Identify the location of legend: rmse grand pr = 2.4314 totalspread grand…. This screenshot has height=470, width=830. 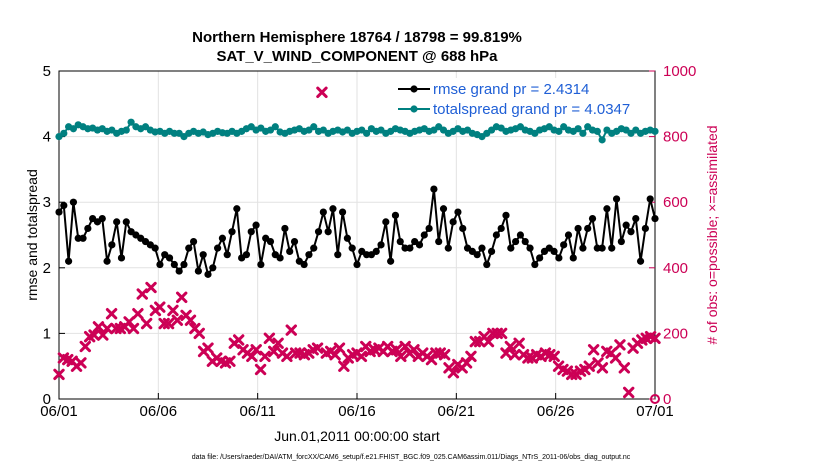
(523, 99).